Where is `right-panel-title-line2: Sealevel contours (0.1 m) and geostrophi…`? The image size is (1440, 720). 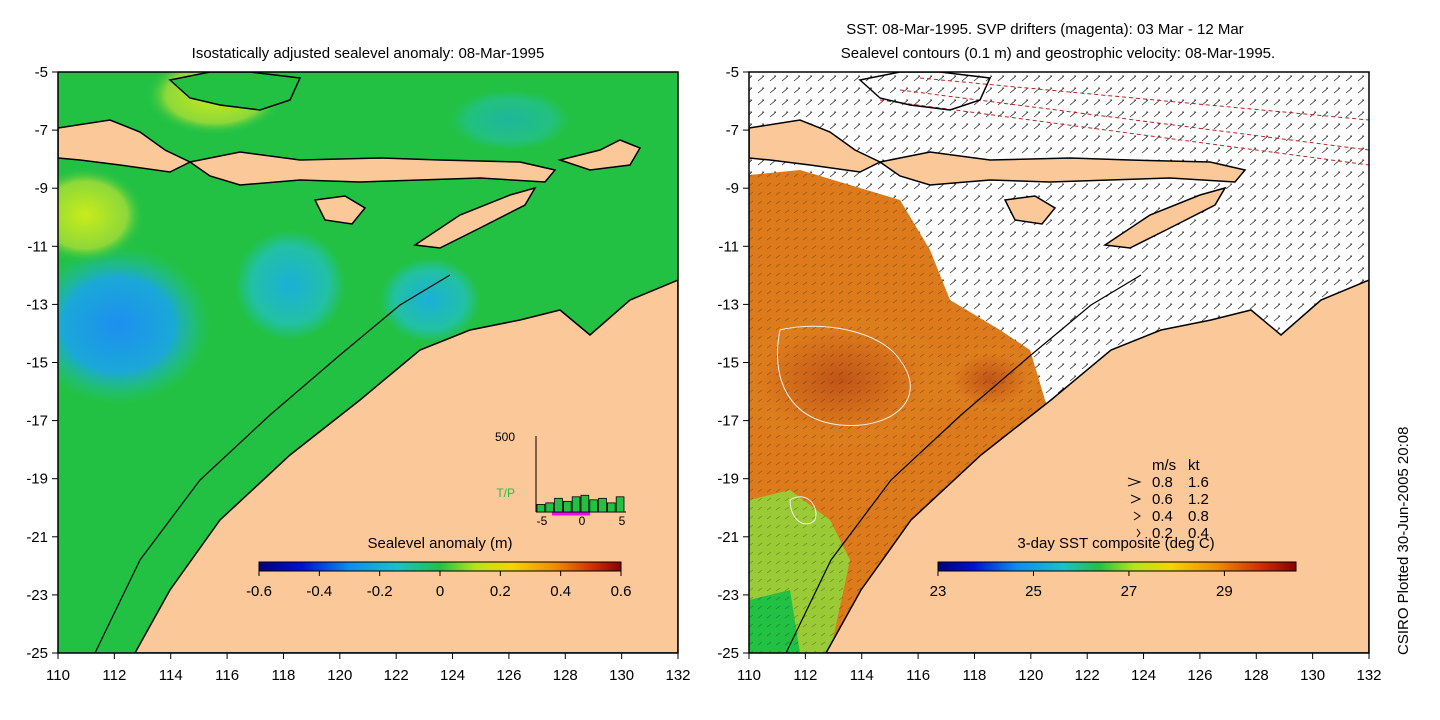 right-panel-title-line2: Sealevel contours (0.1 m) and geostrophi… is located at coordinates (1058, 53).